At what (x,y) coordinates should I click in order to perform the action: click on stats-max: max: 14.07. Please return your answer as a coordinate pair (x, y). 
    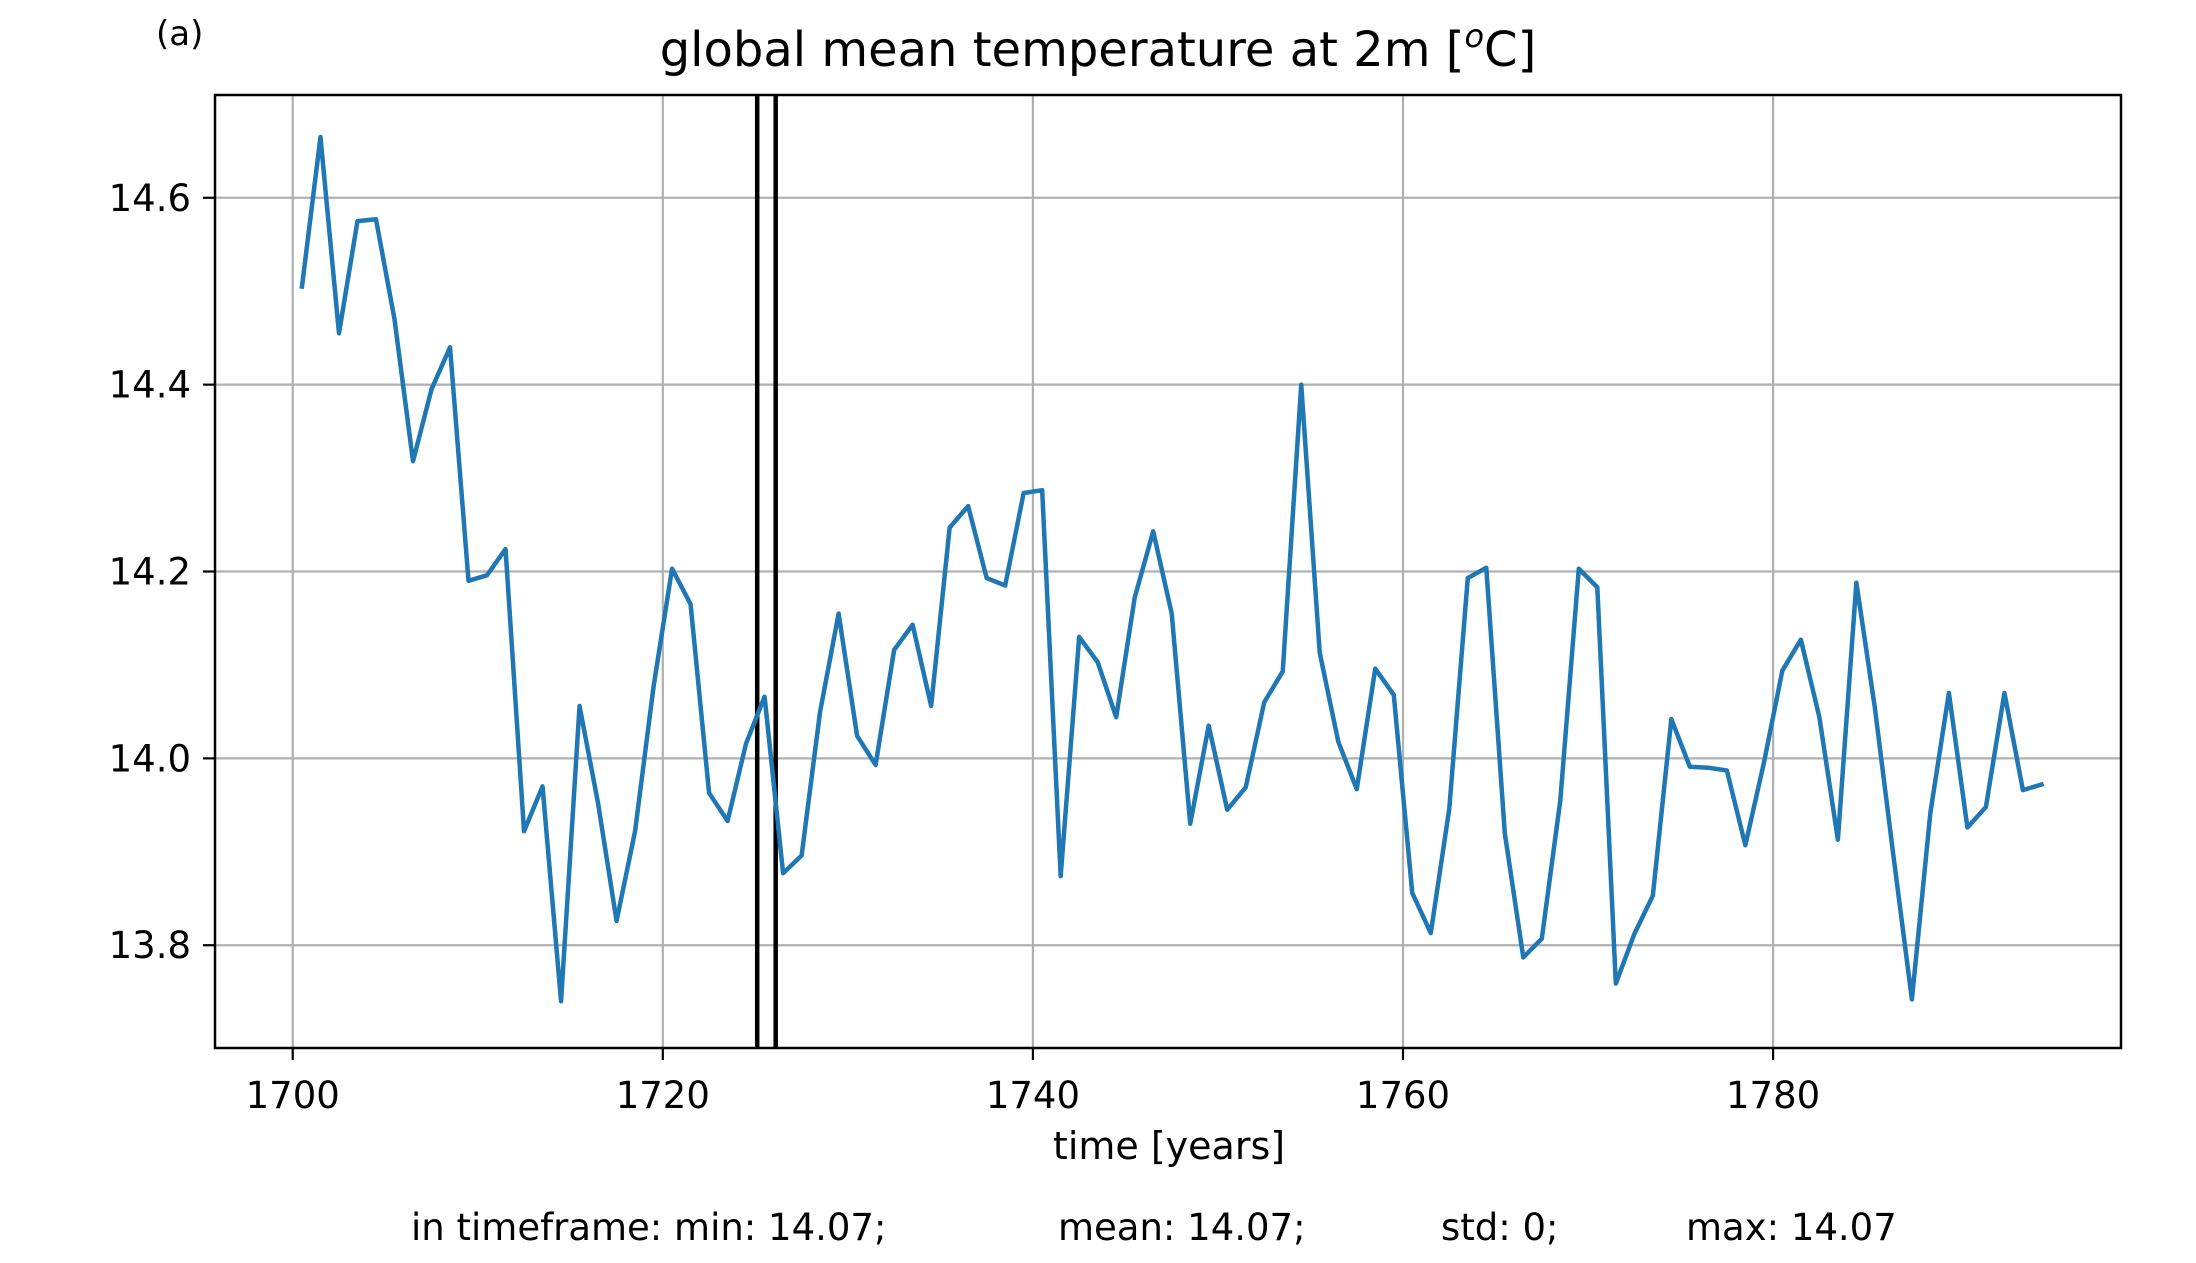
    Looking at the image, I should click on (1791, 1227).